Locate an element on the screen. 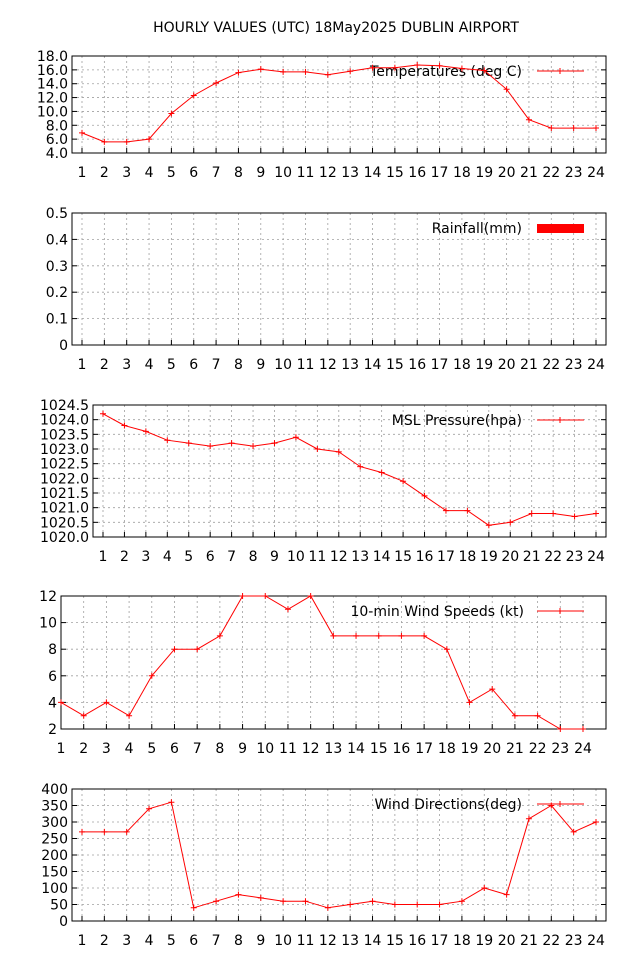 The height and width of the screenshot is (965, 640). wind-direction-ytick-label: 200 is located at coordinates (54, 856).